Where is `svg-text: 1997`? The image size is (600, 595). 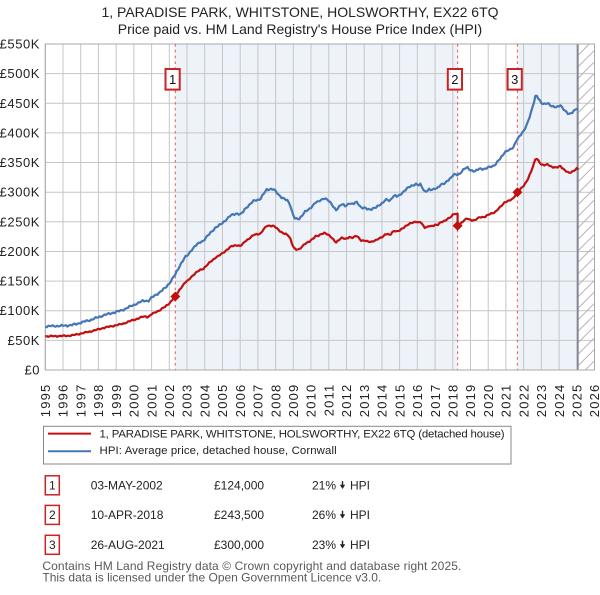 svg-text: 1997 is located at coordinates (80, 401).